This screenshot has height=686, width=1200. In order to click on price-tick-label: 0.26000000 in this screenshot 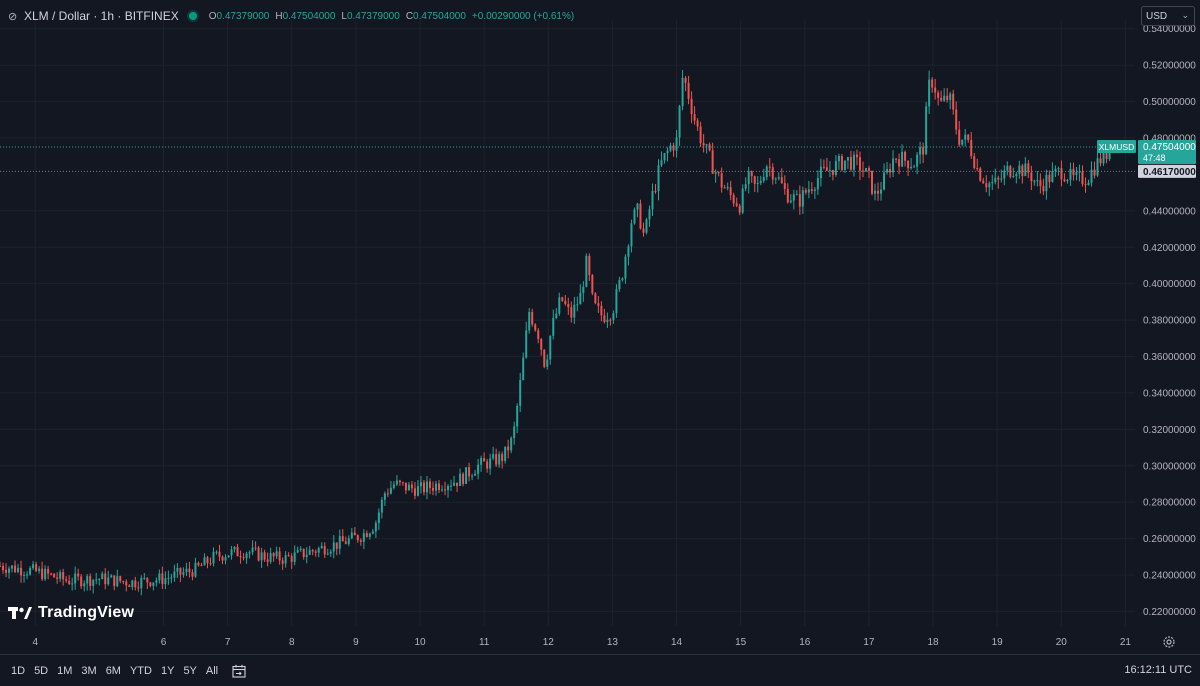, I will do `click(1169, 539)`.